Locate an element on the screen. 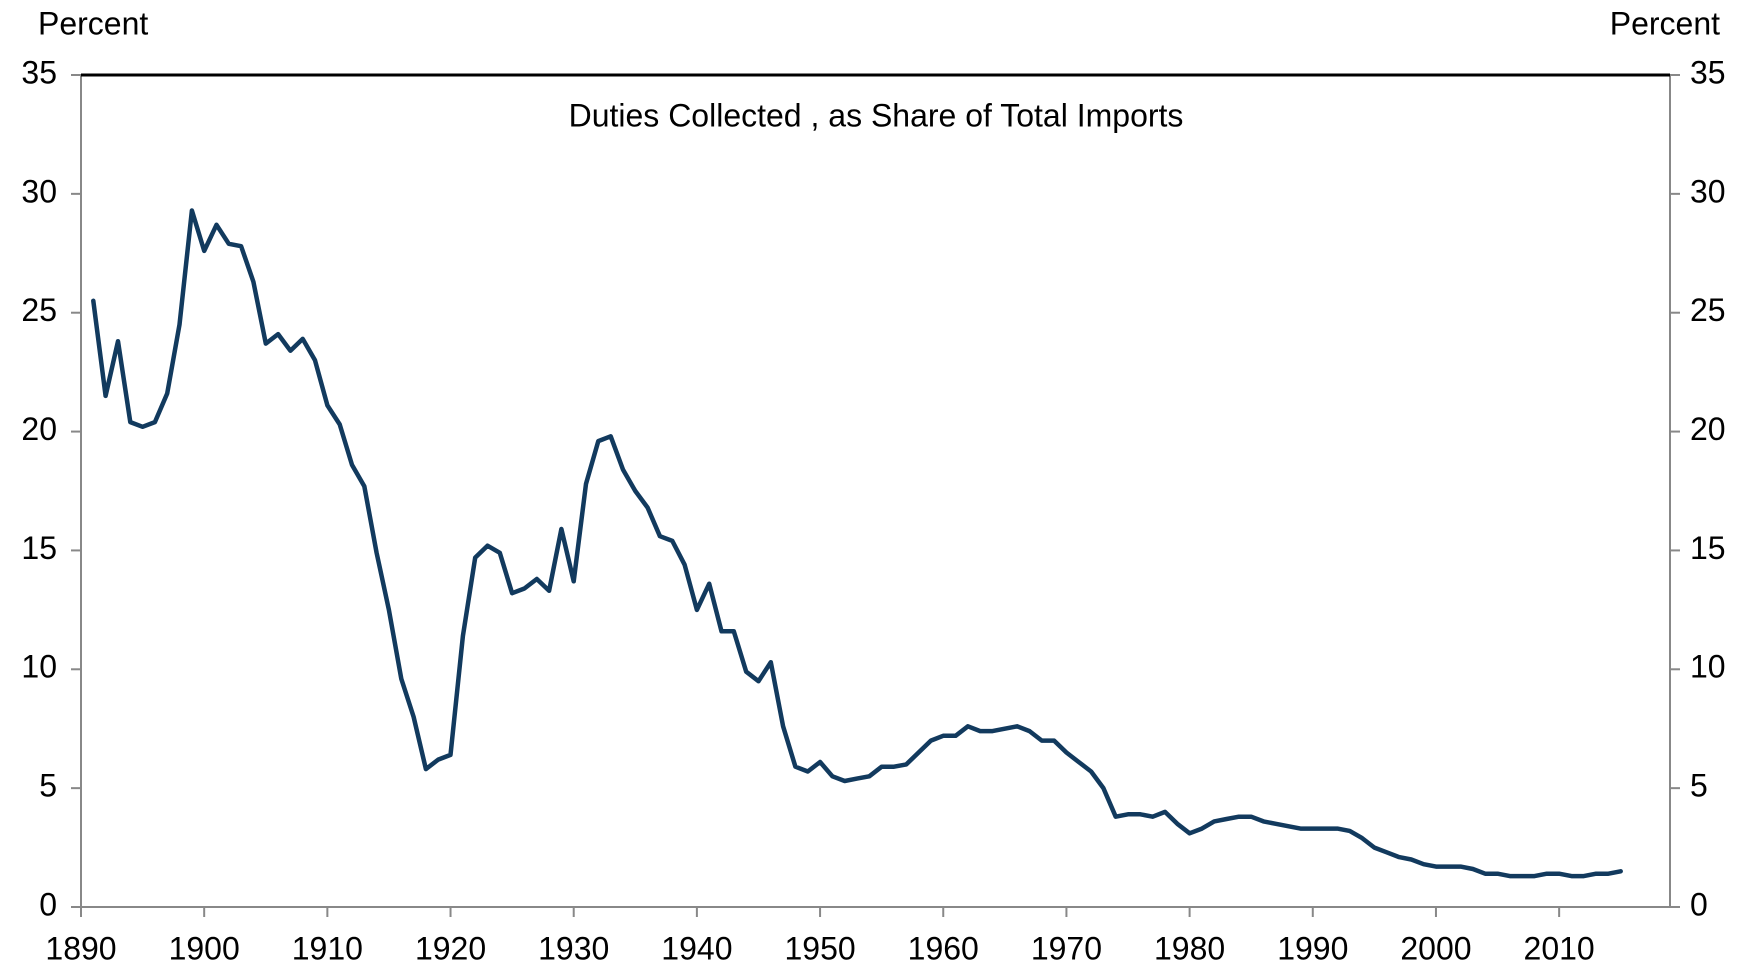 The width and height of the screenshot is (1758, 969). x-tick-label: 1960 is located at coordinates (943, 948).